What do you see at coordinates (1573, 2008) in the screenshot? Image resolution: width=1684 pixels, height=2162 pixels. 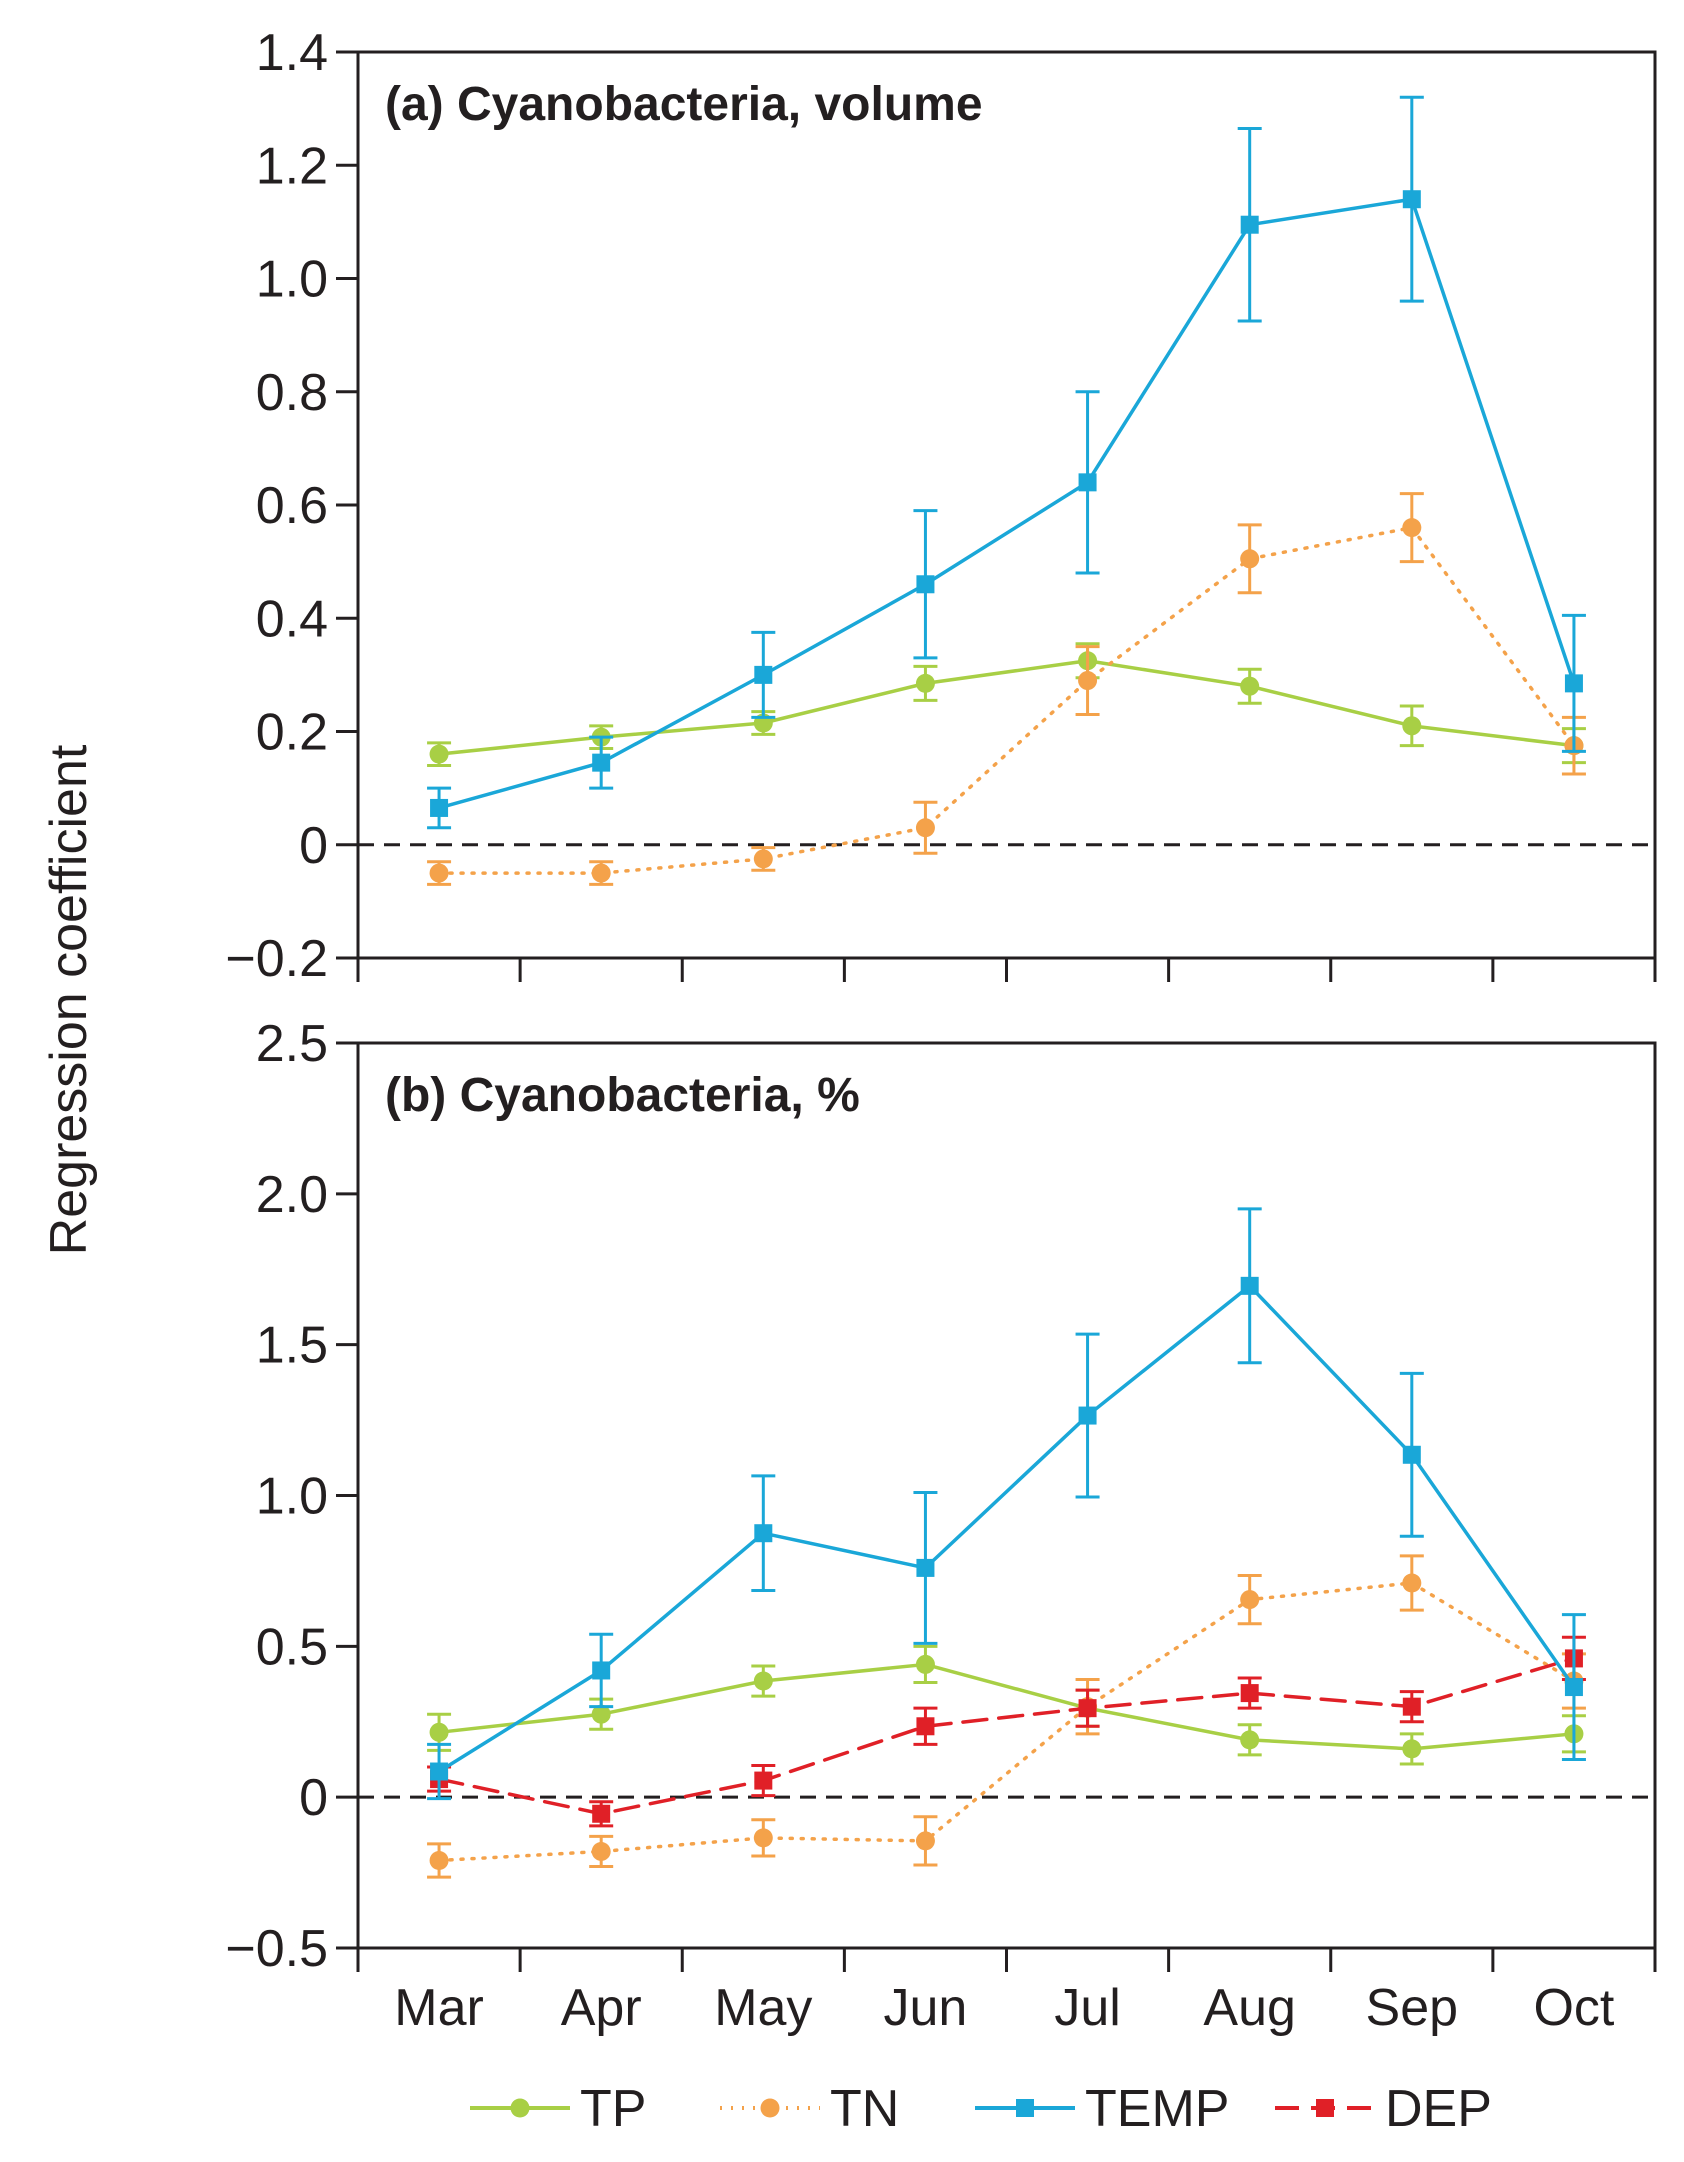 I see `x-tick-label: Oct` at bounding box center [1573, 2008].